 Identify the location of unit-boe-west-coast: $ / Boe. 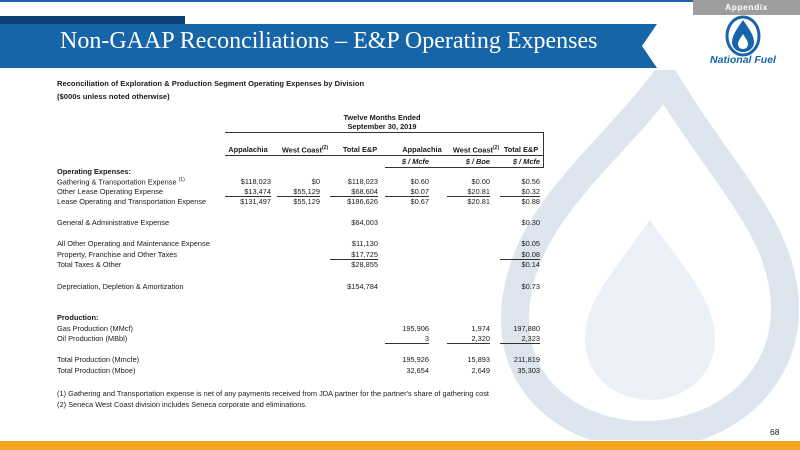
(477, 161).